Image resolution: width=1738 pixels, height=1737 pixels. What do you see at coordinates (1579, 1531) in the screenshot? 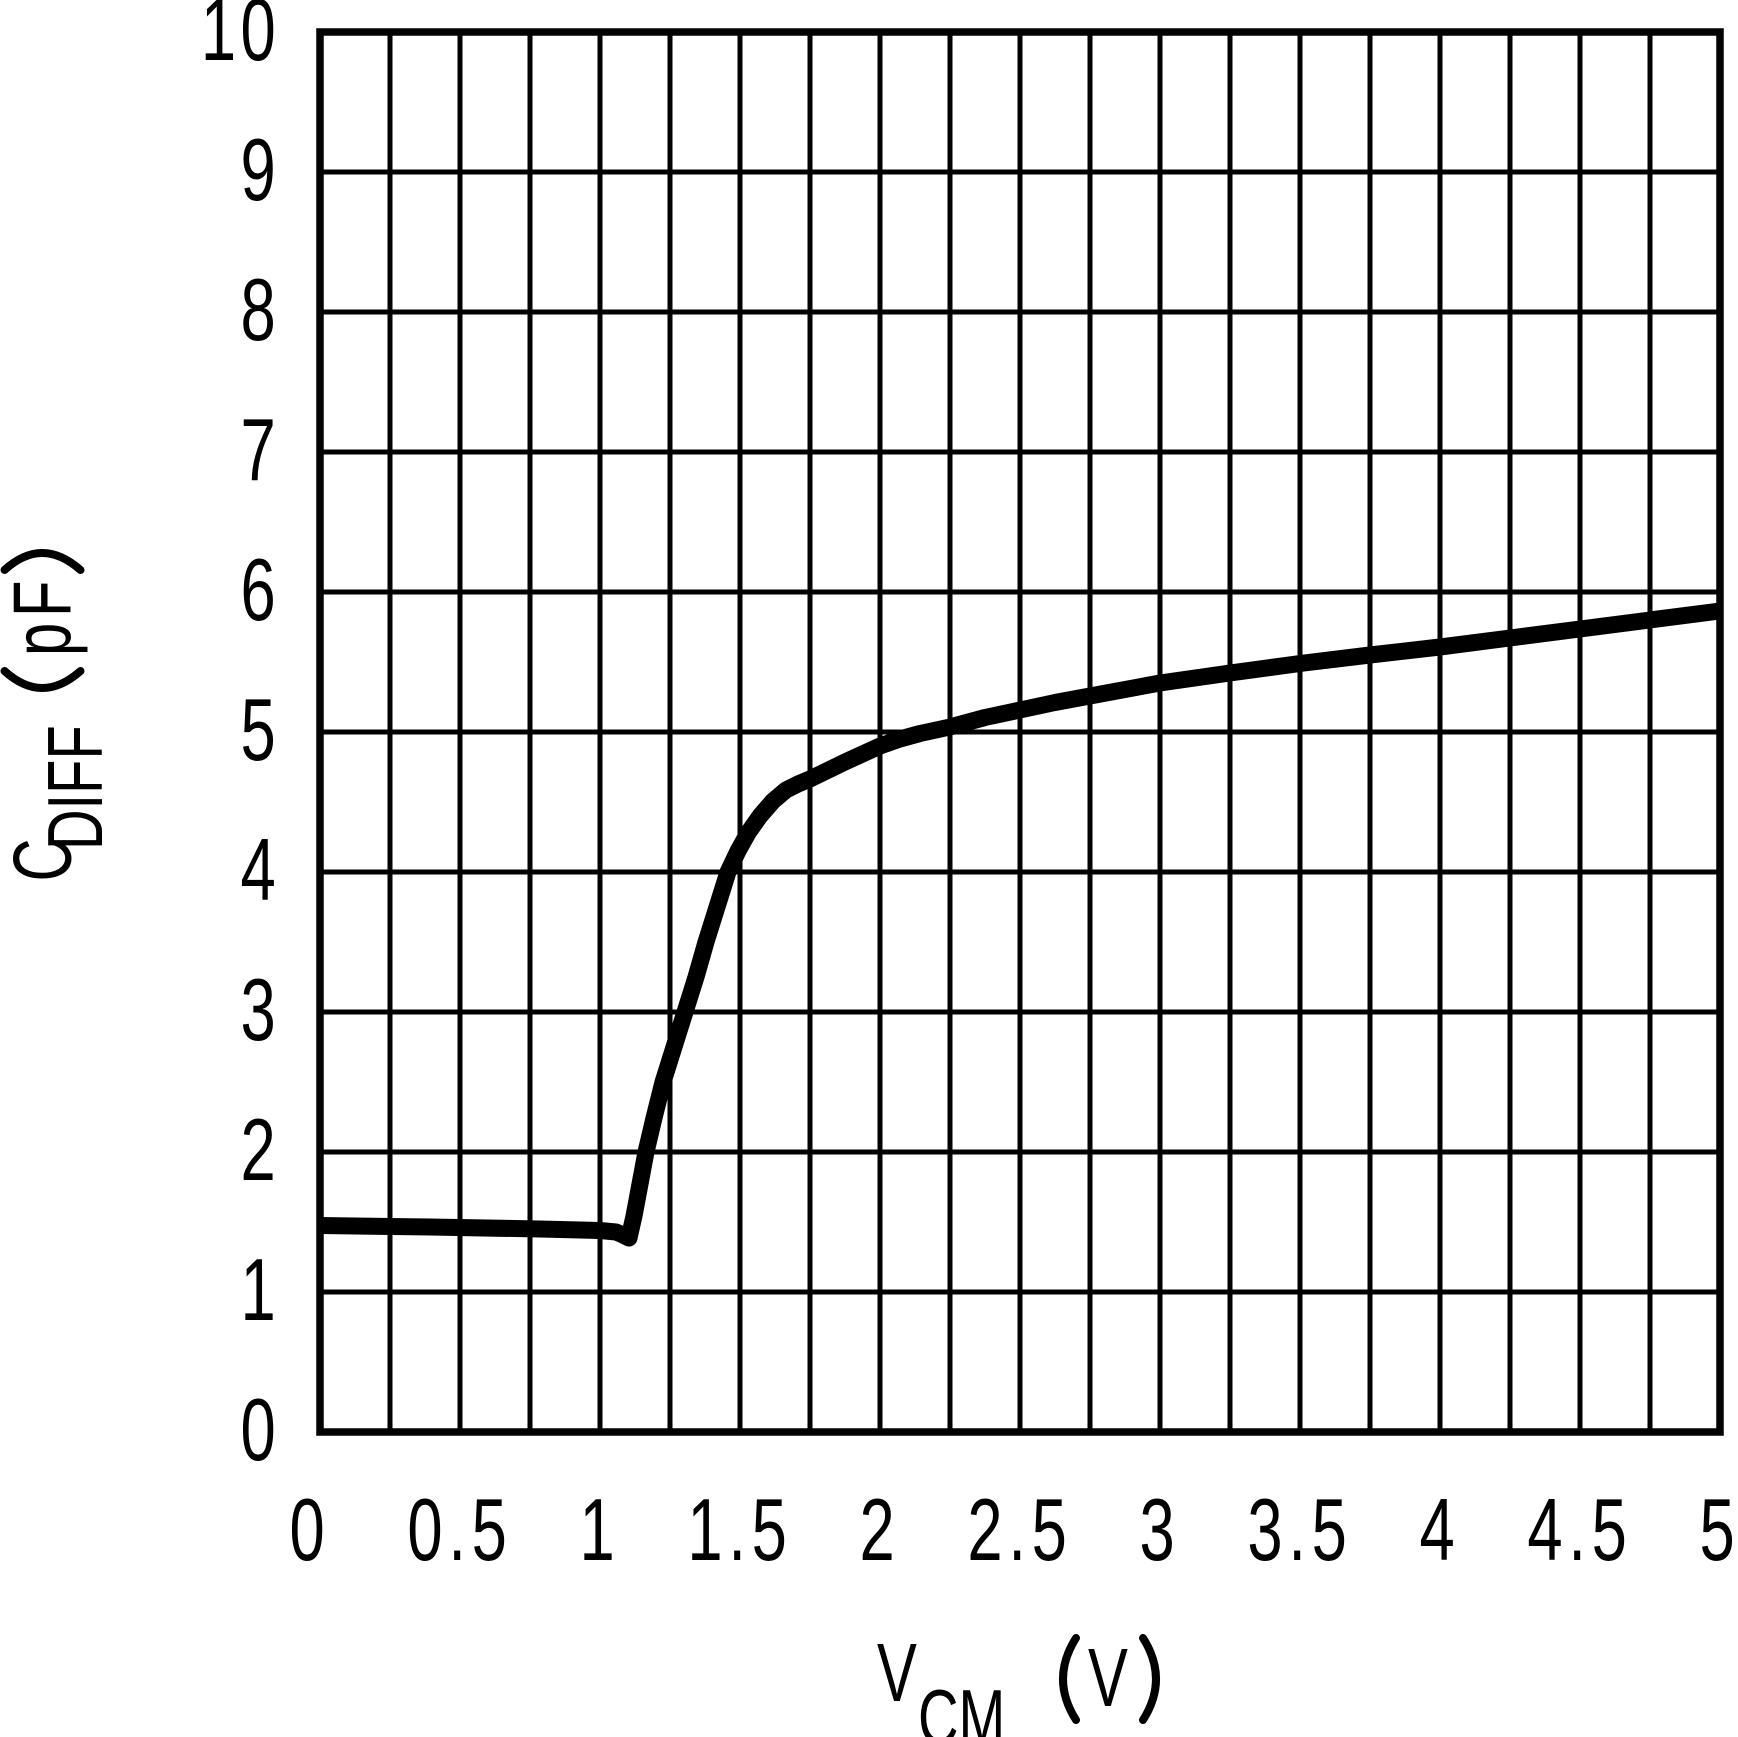
I see `svg-text: 4.5` at bounding box center [1579, 1531].